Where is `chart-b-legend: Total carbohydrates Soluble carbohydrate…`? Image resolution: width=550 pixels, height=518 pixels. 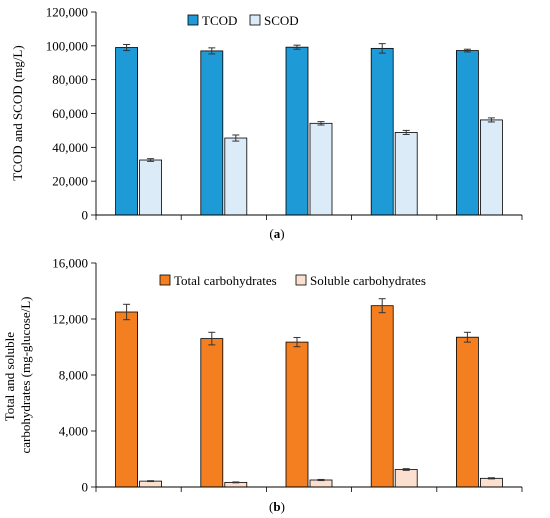 chart-b-legend: Total carbohydrates Soluble carbohydrate… is located at coordinates (292, 280).